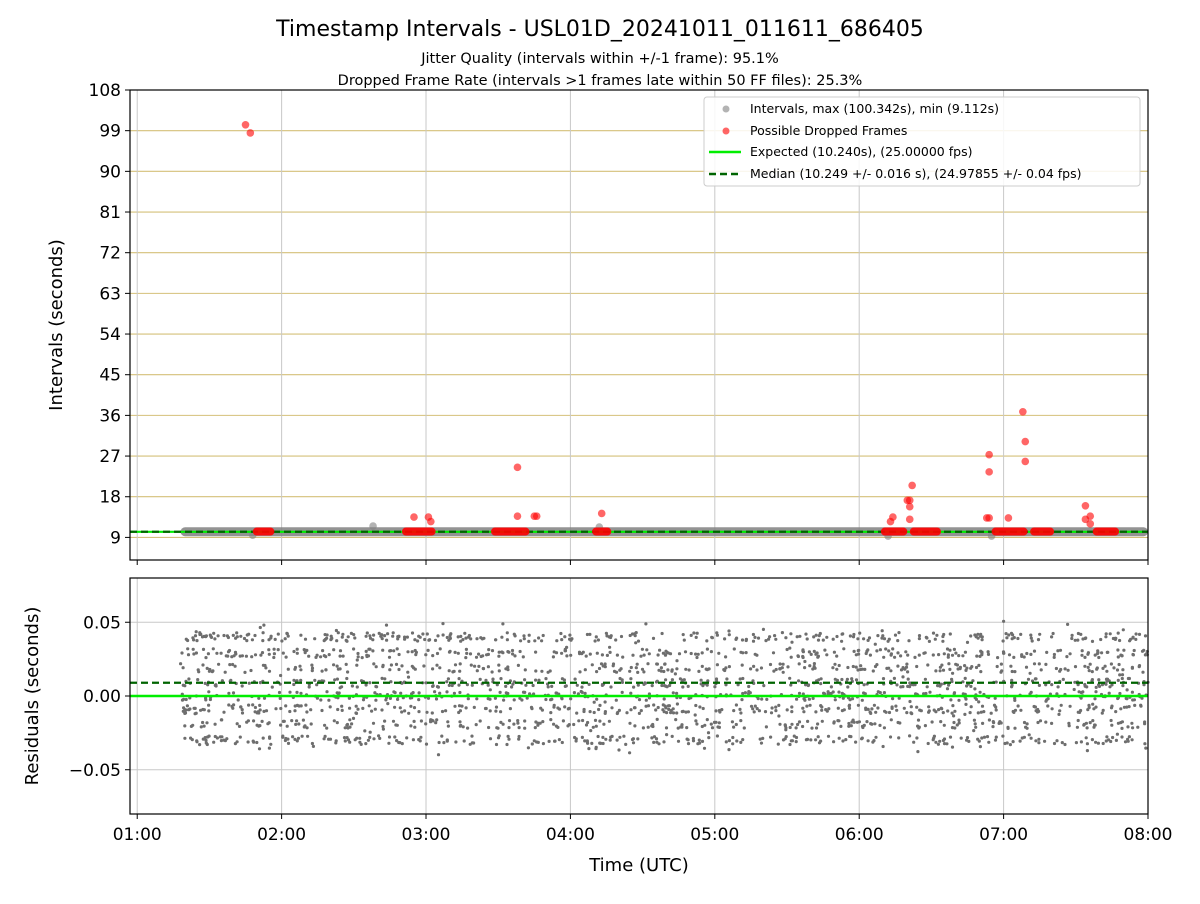  What do you see at coordinates (373, 526) in the screenshot?
I see `interval-point` at bounding box center [373, 526].